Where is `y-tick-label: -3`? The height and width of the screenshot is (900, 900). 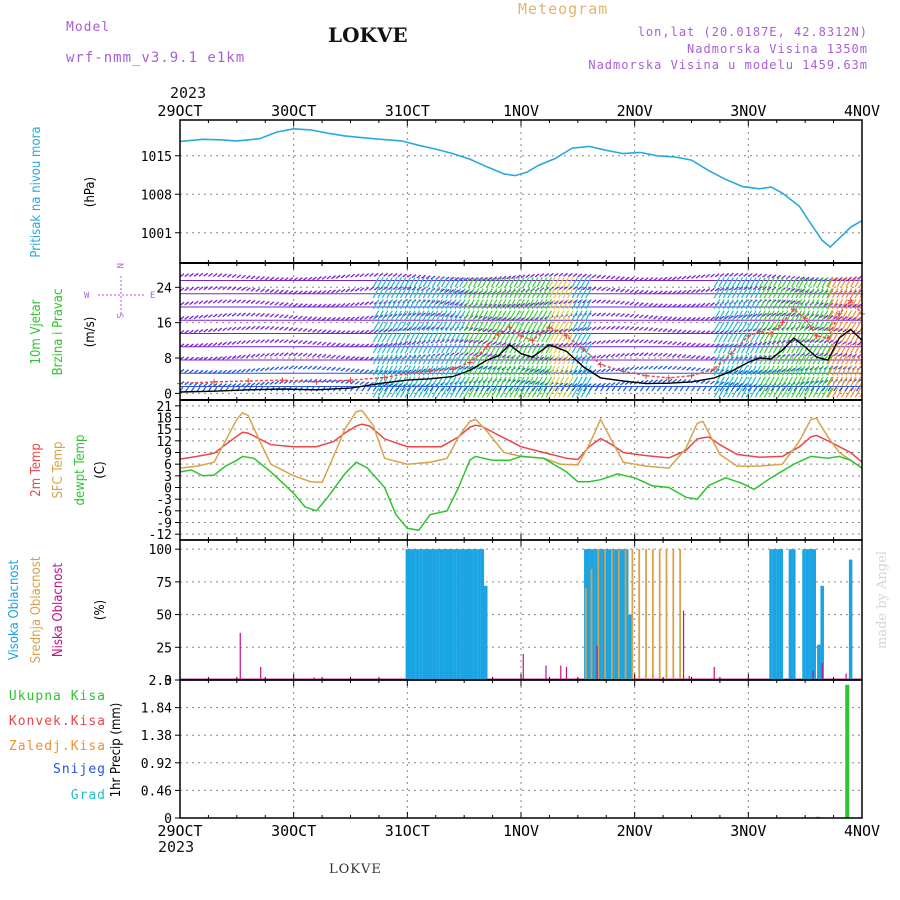
y-tick-label: -3 is located at coordinates (164, 500).